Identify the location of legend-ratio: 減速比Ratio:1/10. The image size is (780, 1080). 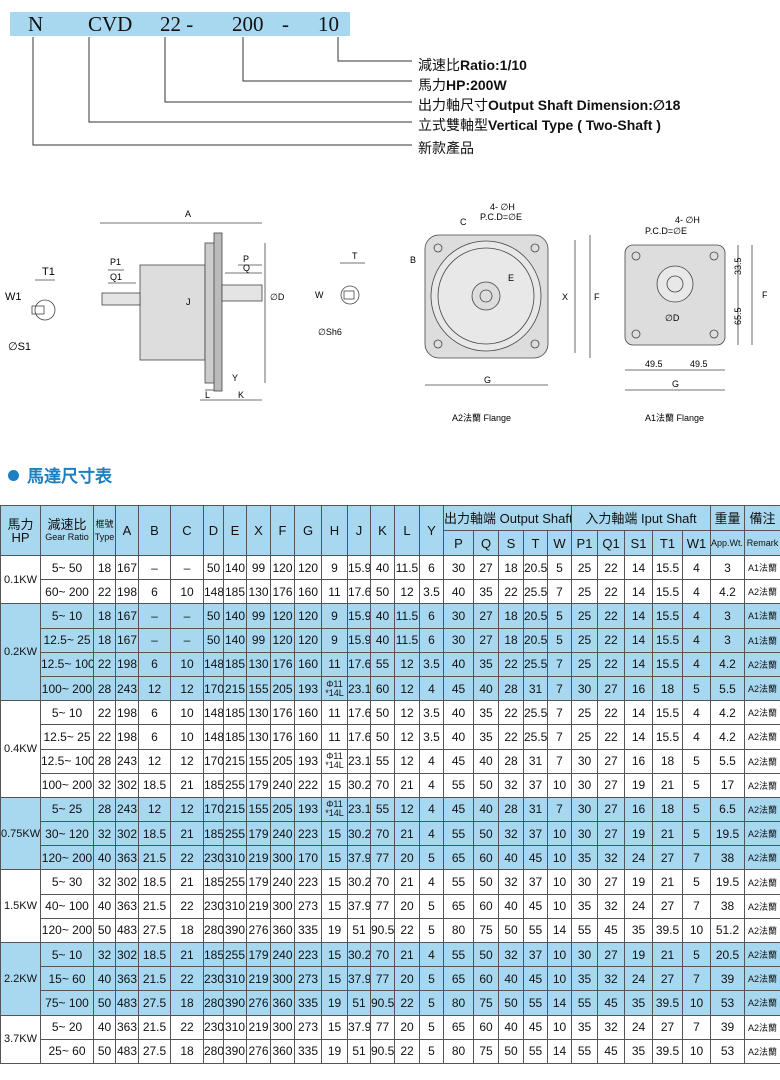
(472, 65).